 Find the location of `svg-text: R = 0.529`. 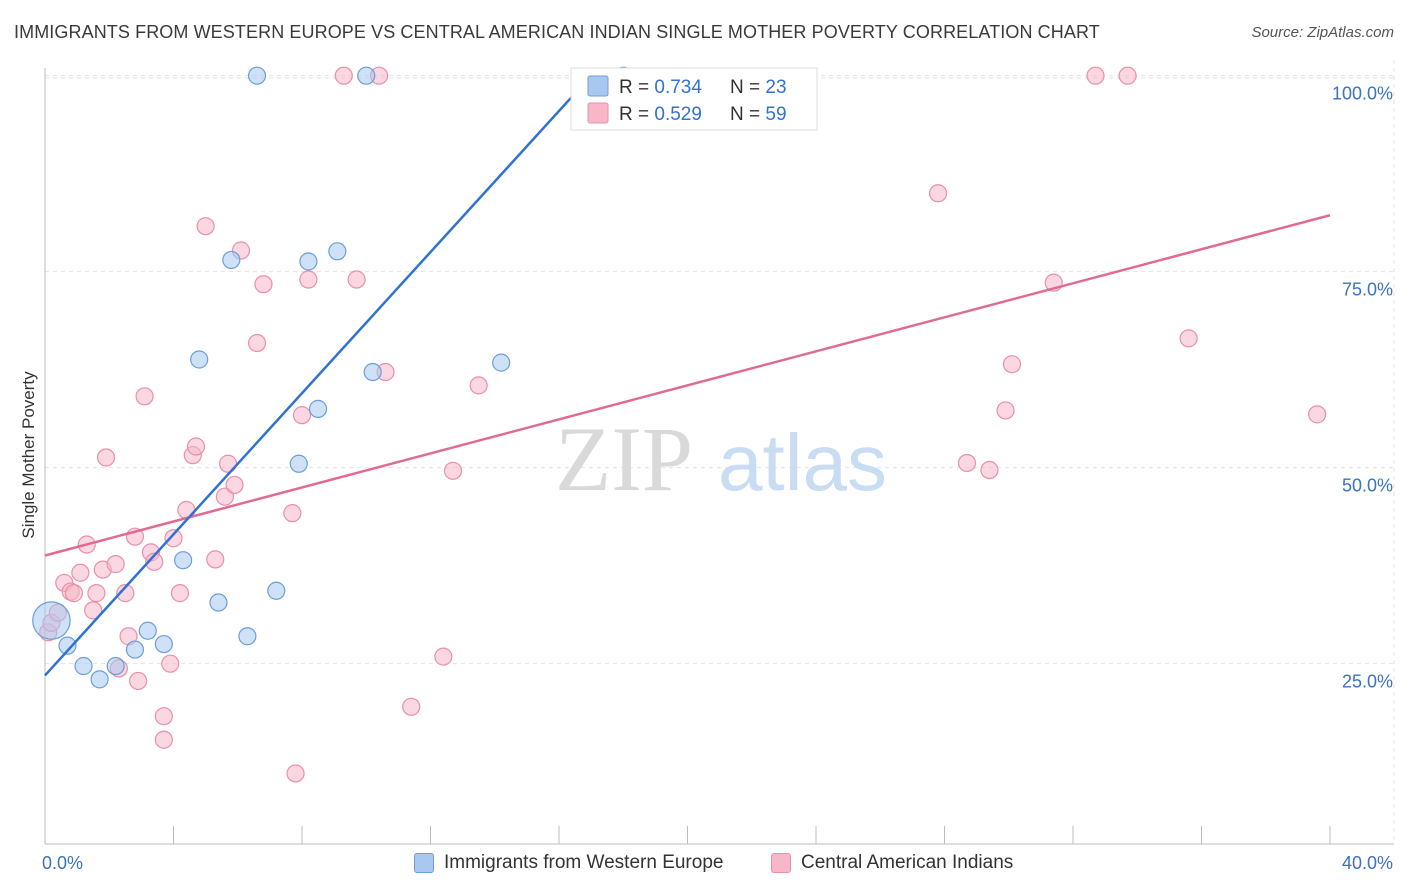

svg-text: R = 0.529 is located at coordinates (660, 114).